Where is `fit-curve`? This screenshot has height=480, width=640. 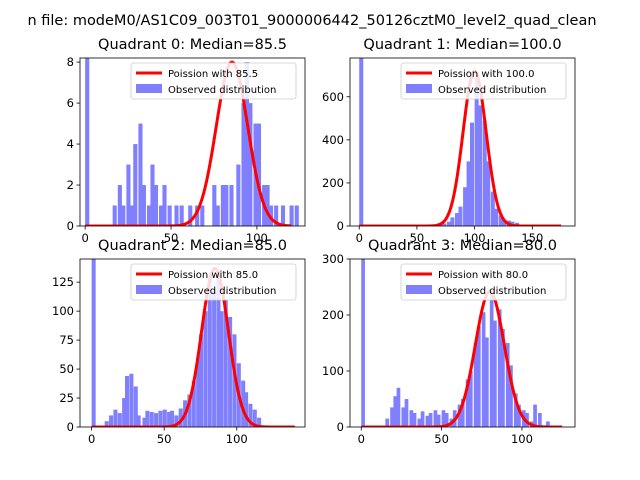
fit-curve is located at coordinates (193, 346).